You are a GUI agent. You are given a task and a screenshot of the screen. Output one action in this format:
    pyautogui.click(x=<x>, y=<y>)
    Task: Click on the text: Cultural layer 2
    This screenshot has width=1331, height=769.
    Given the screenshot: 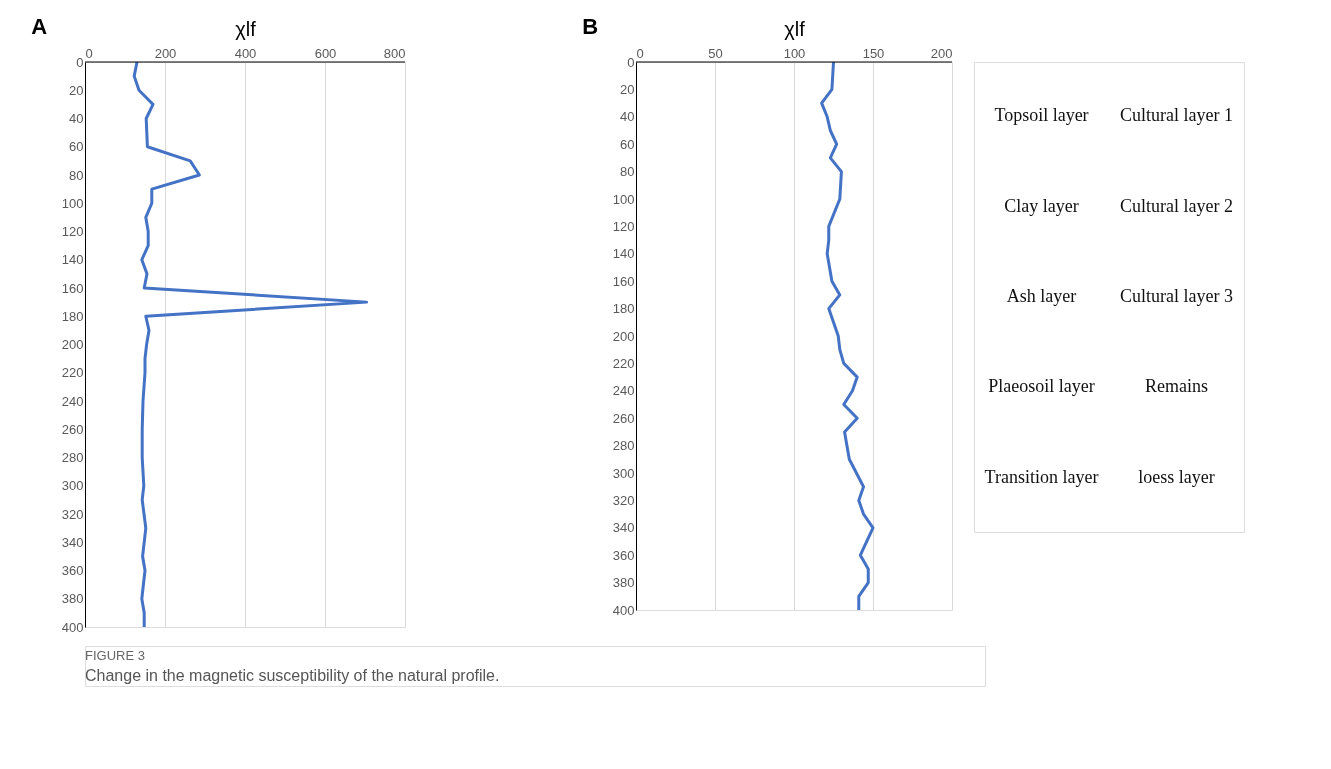 What is the action you would take?
    pyautogui.click(x=1176, y=205)
    